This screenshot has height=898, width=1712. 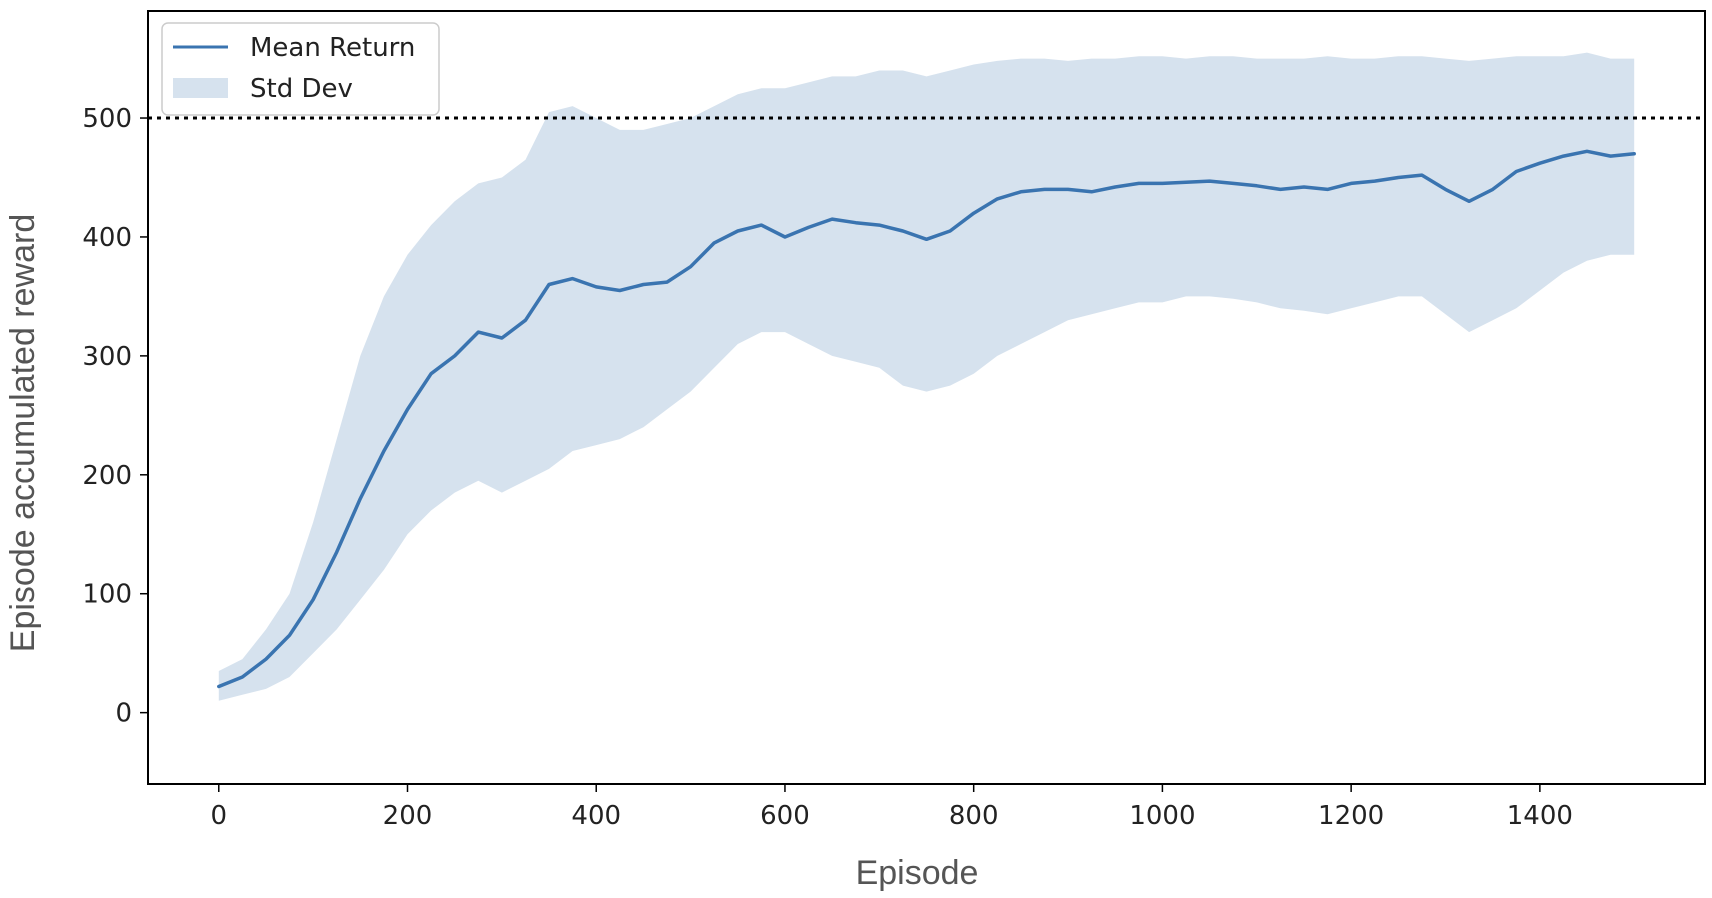 I want to click on x-tick-label: 600, so click(x=785, y=816).